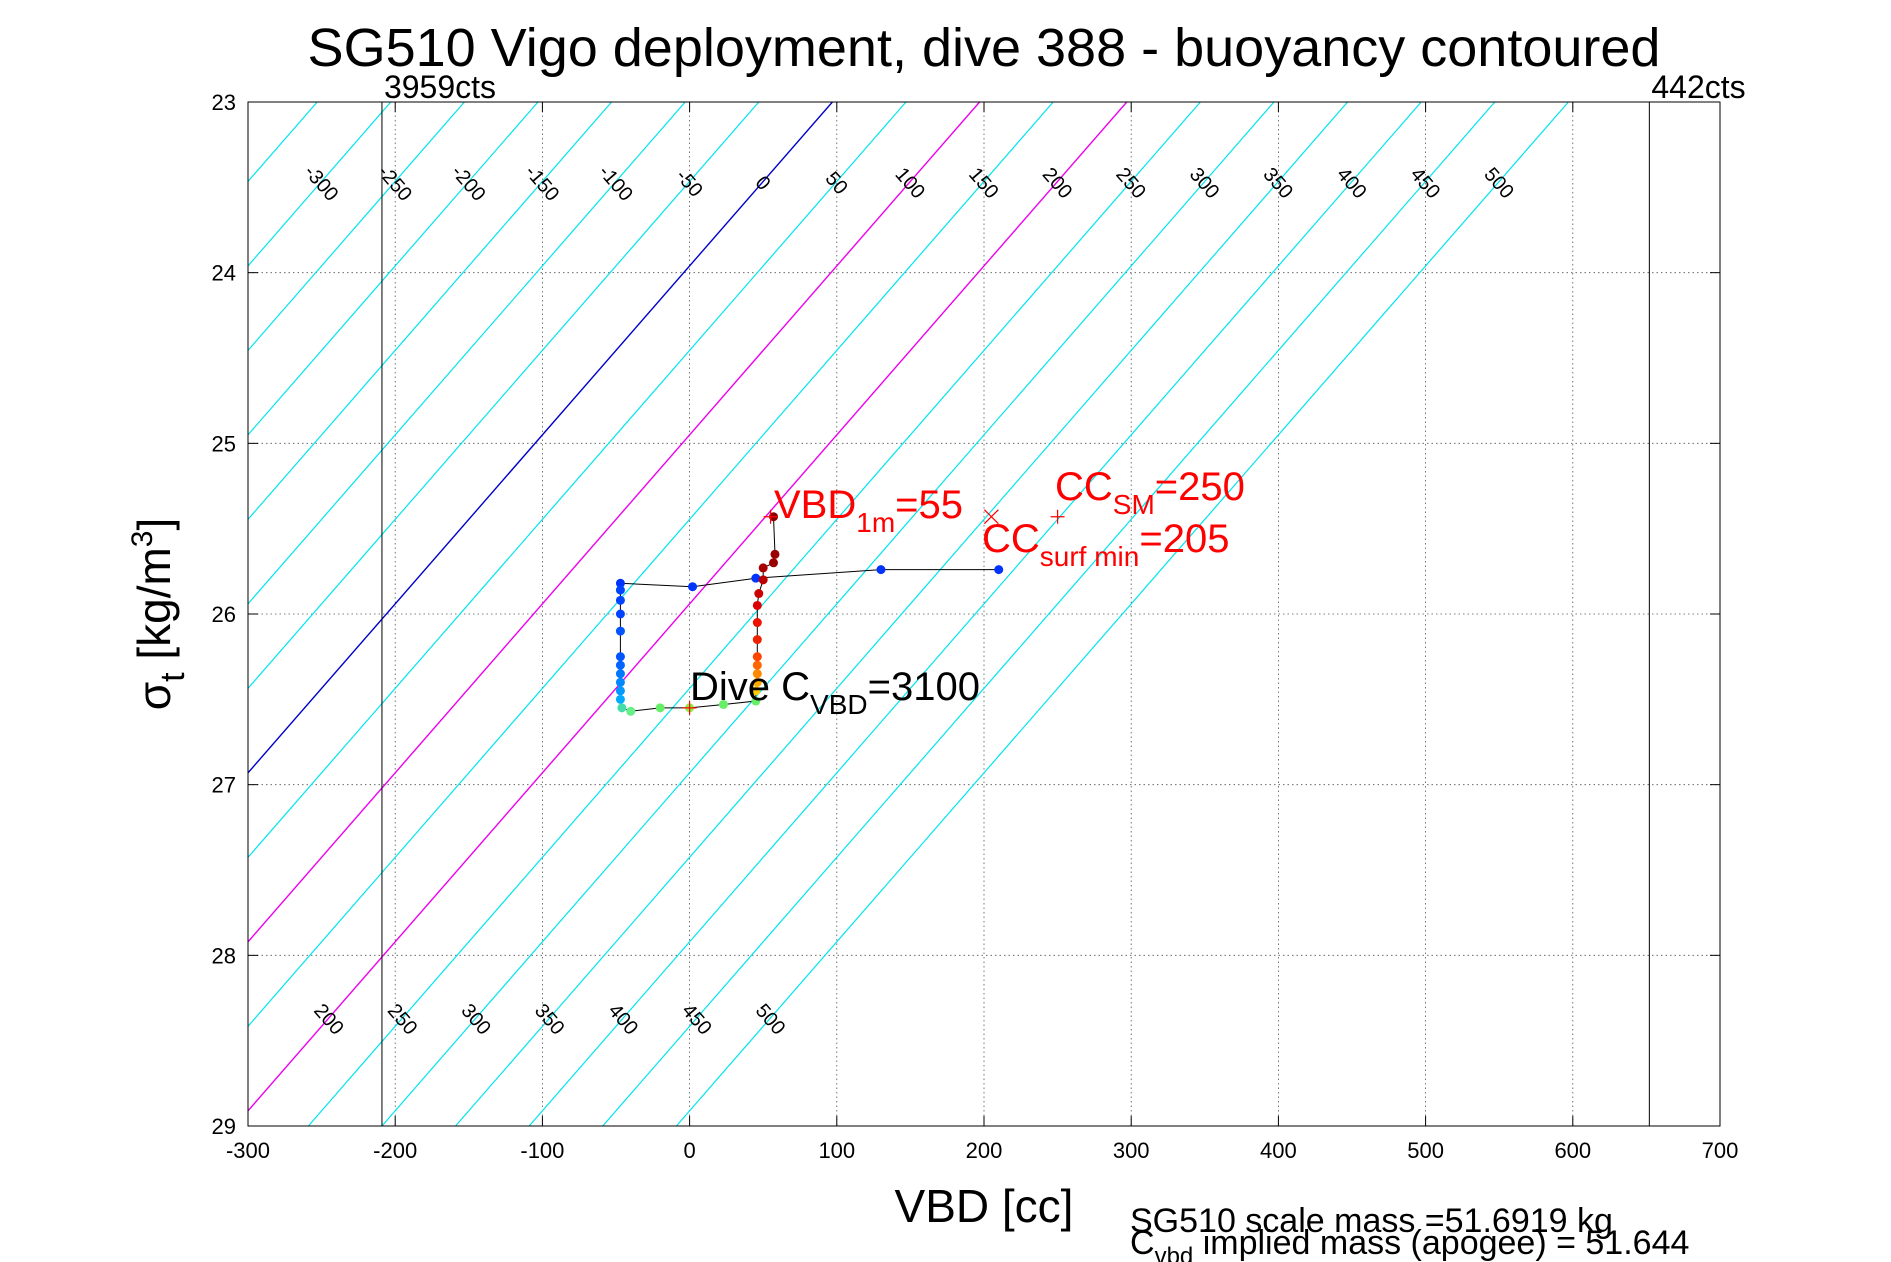 The image size is (1891, 1262). What do you see at coordinates (542, 1150) in the screenshot?
I see `x-tick-label: -100` at bounding box center [542, 1150].